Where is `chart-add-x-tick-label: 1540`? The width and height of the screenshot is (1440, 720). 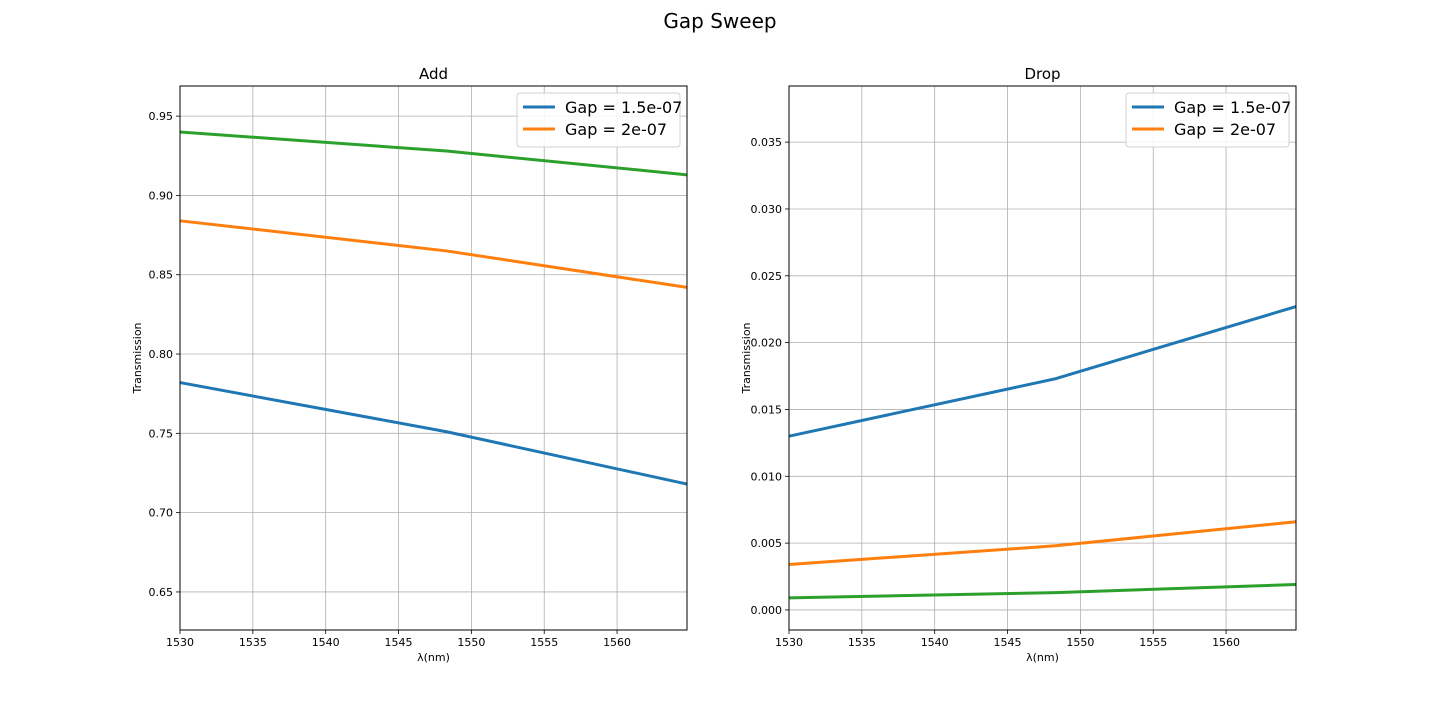
chart-add-x-tick-label: 1540 is located at coordinates (326, 642).